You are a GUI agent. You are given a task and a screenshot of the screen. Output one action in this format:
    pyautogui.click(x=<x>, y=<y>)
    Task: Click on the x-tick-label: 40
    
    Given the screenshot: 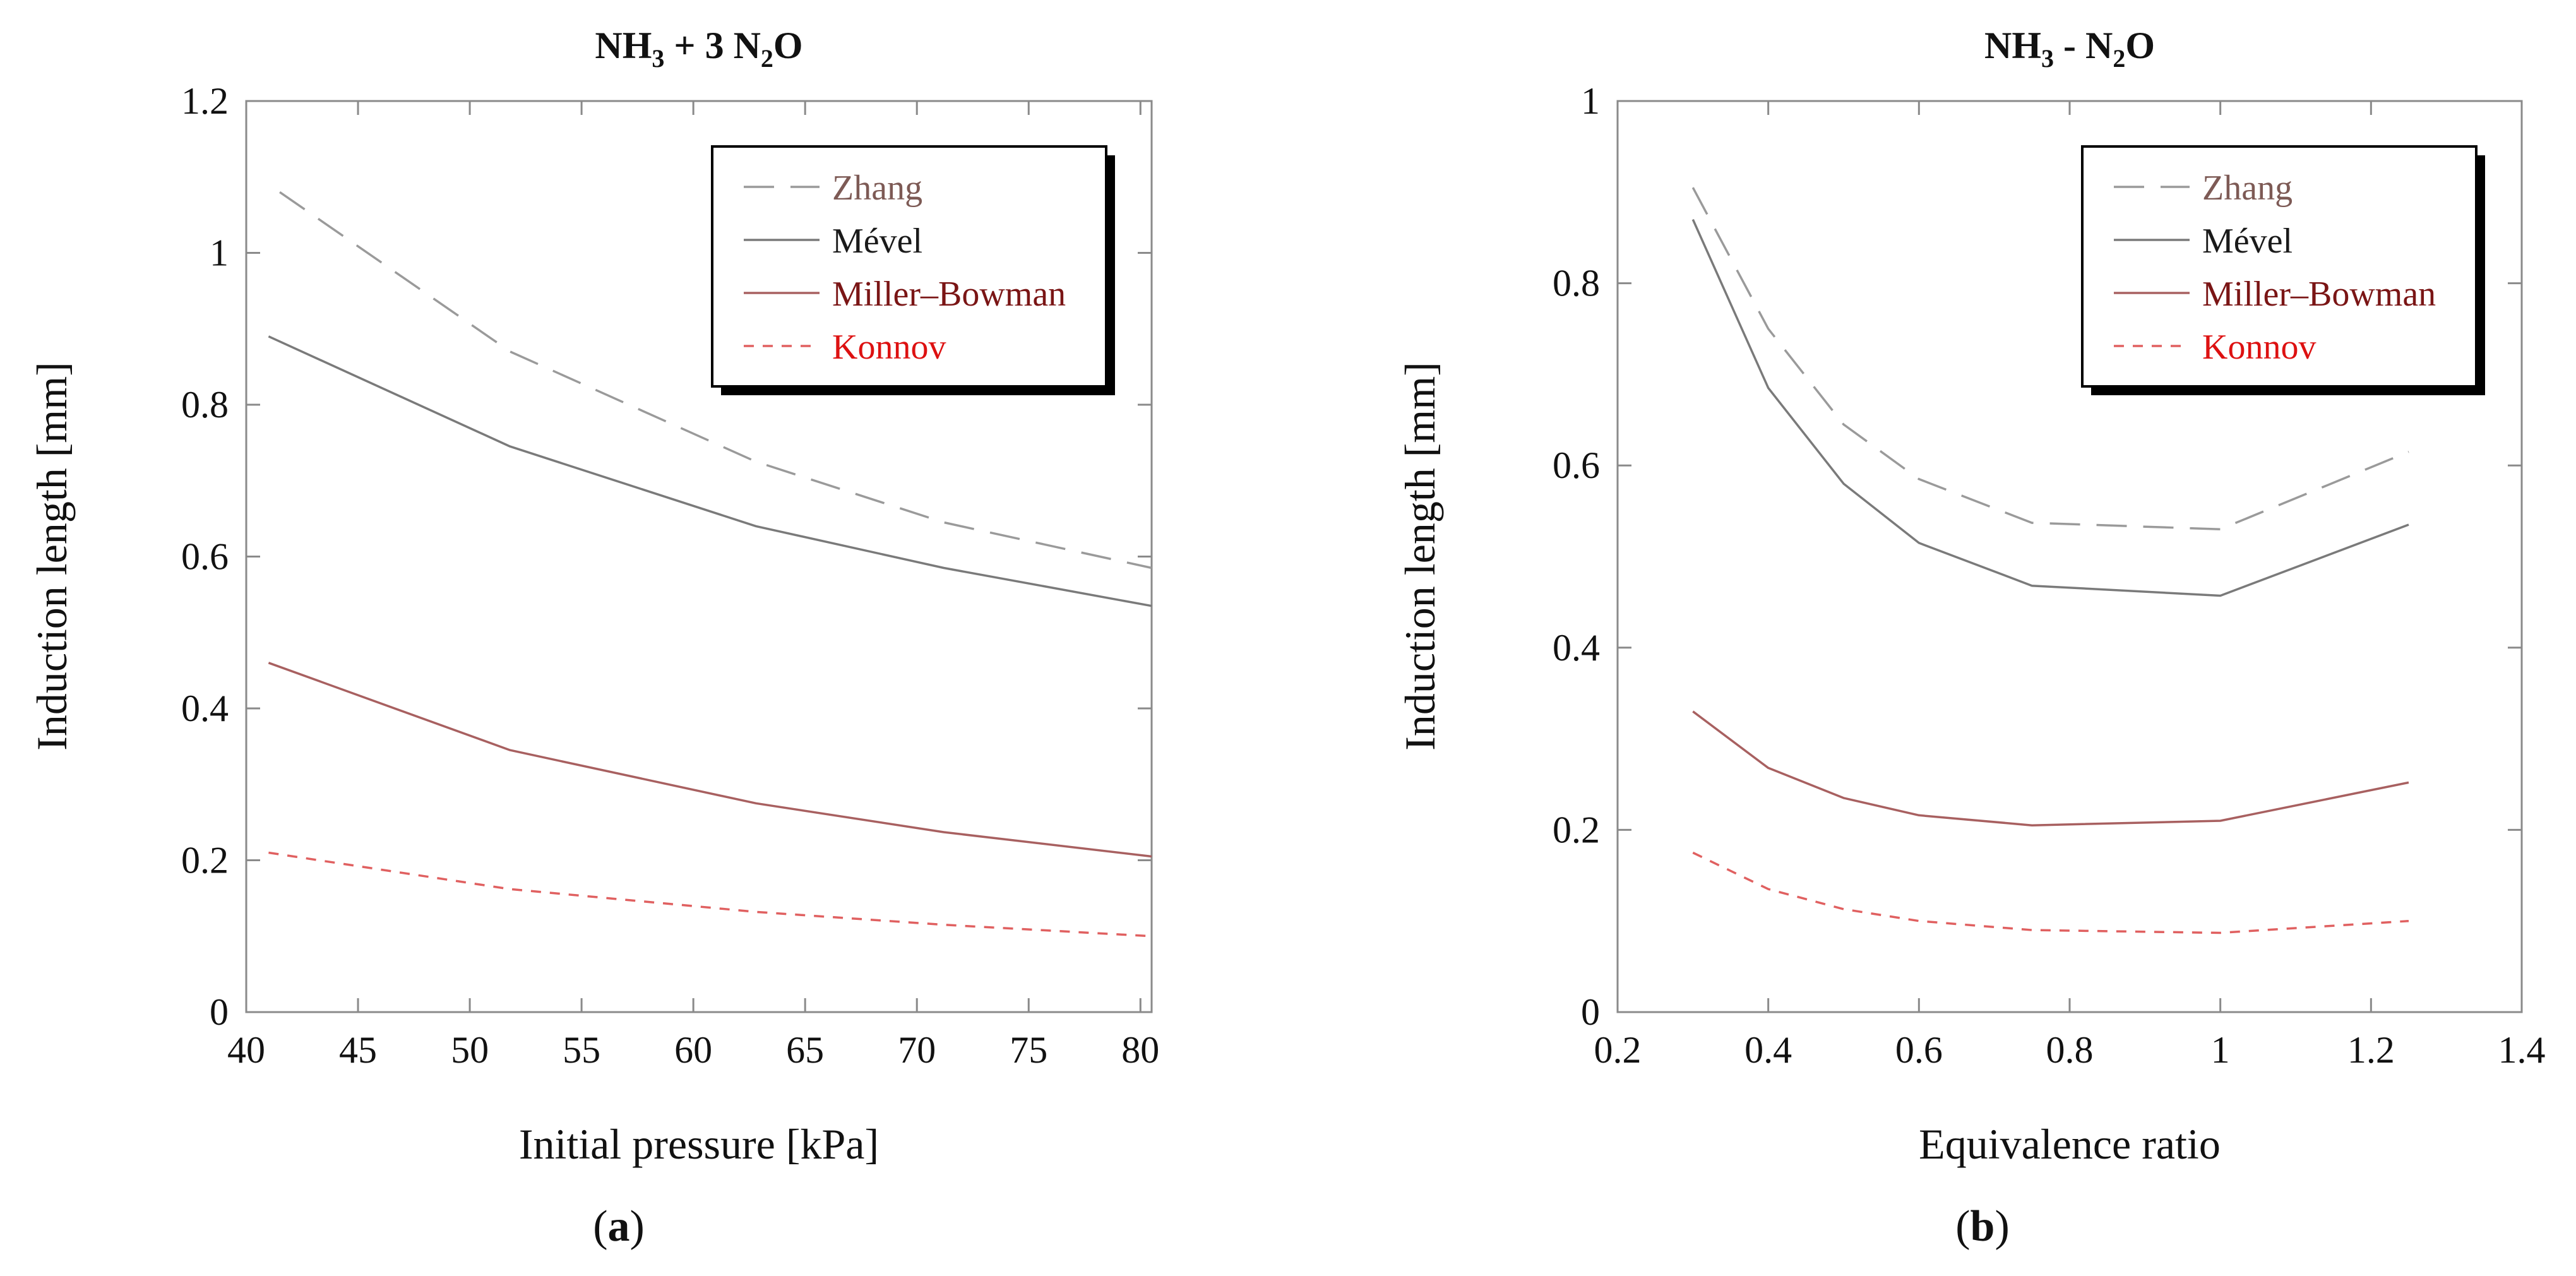 What is the action you would take?
    pyautogui.click(x=246, y=1050)
    